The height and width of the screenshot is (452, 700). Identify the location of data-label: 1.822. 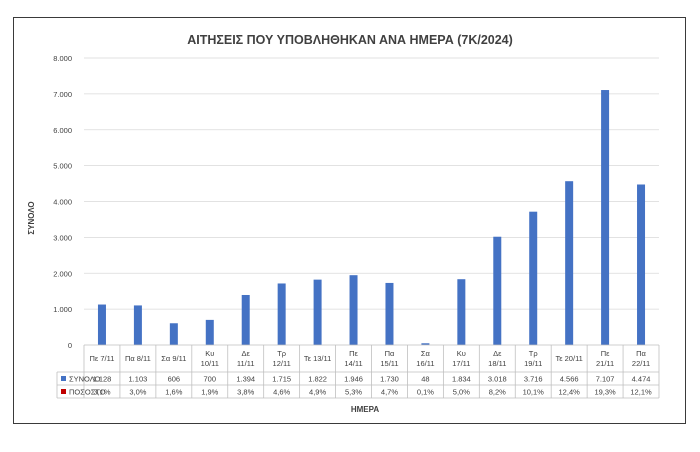
(317, 379).